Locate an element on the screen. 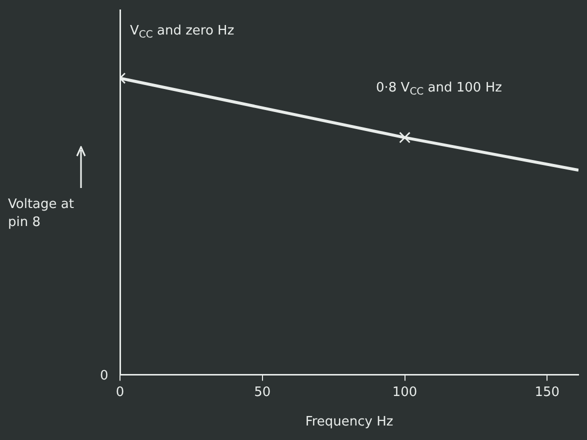 The height and width of the screenshot is (440, 587). x-tick-label: 0 is located at coordinates (120, 392).